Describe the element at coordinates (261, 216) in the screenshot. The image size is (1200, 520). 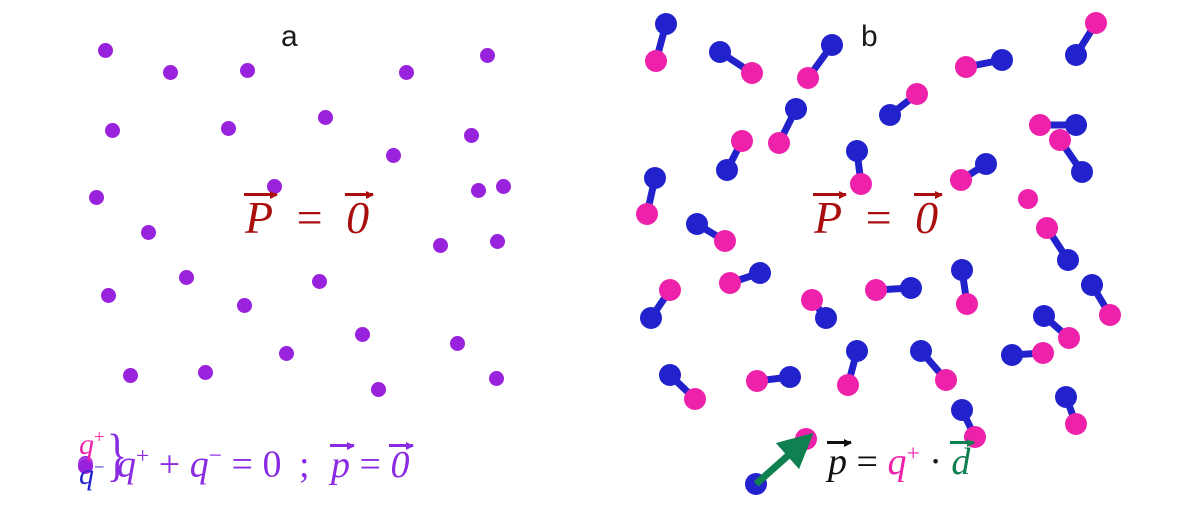
I see `vector-P-a: P` at that location.